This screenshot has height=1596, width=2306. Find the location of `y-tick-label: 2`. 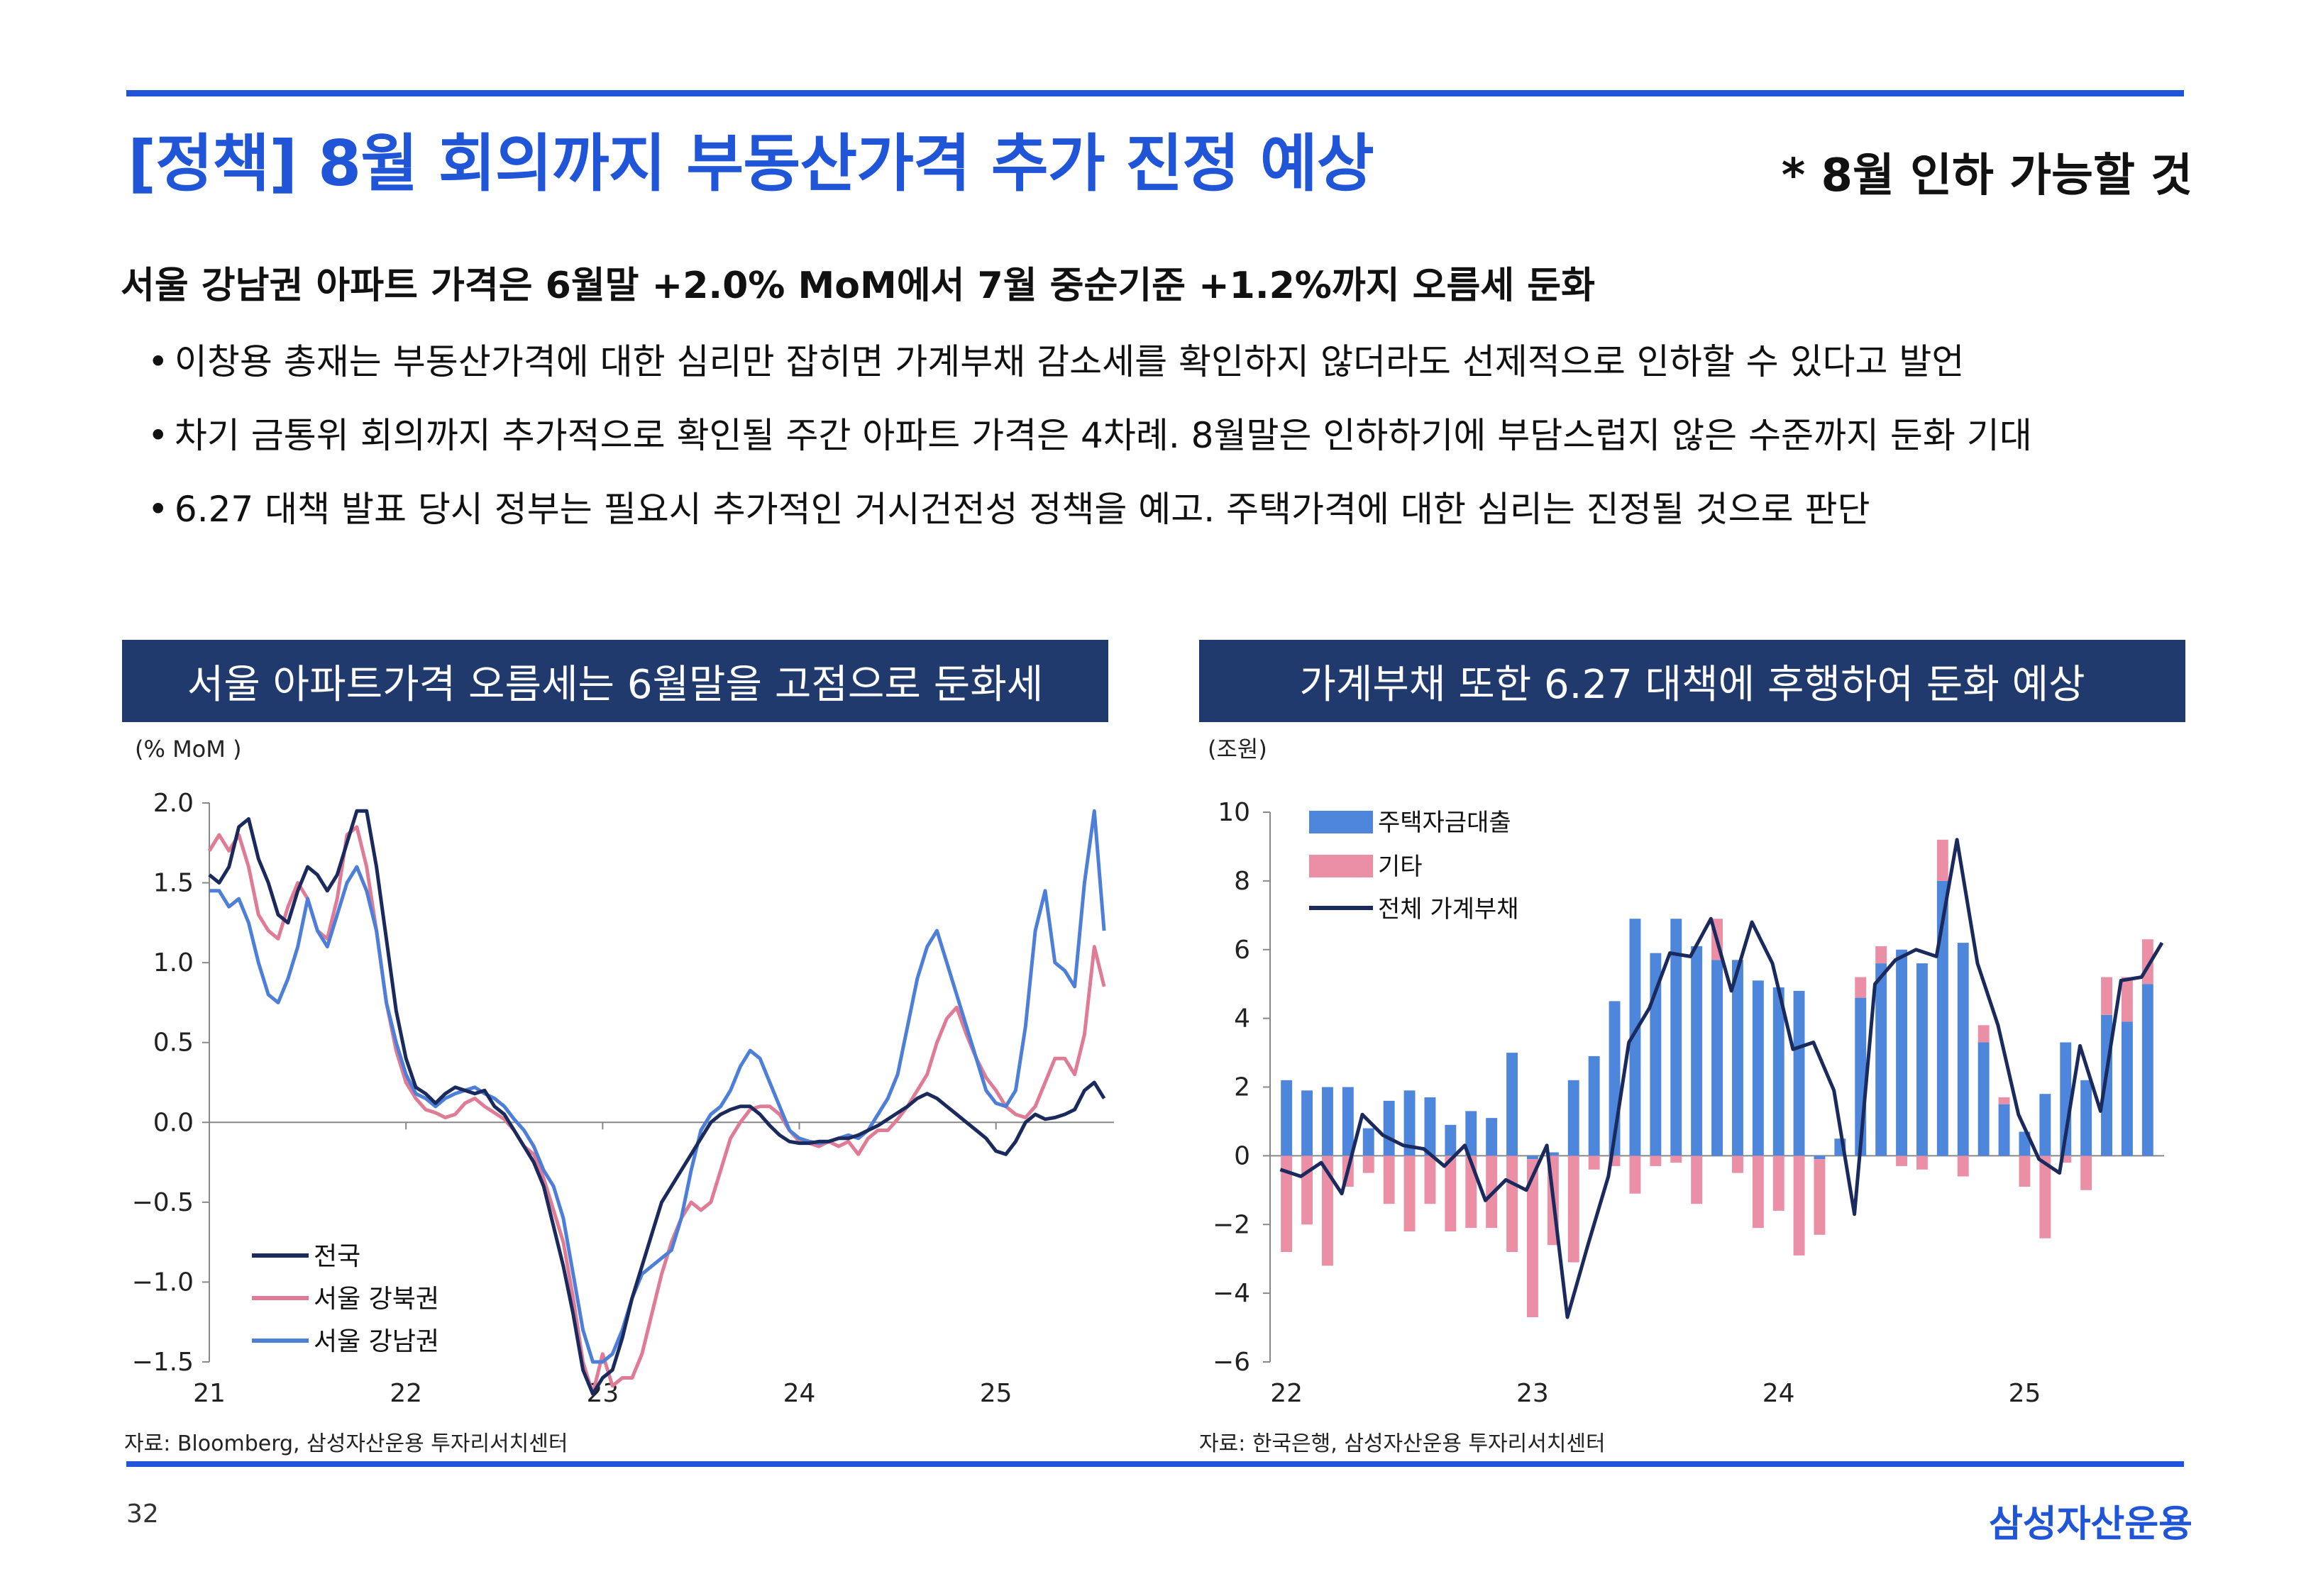

y-tick-label: 2 is located at coordinates (1242, 1087).